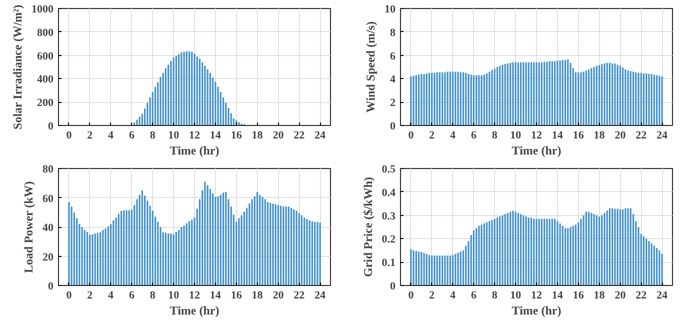 This screenshot has width=685, height=321. I want to click on y-tick-label: 8, so click(393, 32).